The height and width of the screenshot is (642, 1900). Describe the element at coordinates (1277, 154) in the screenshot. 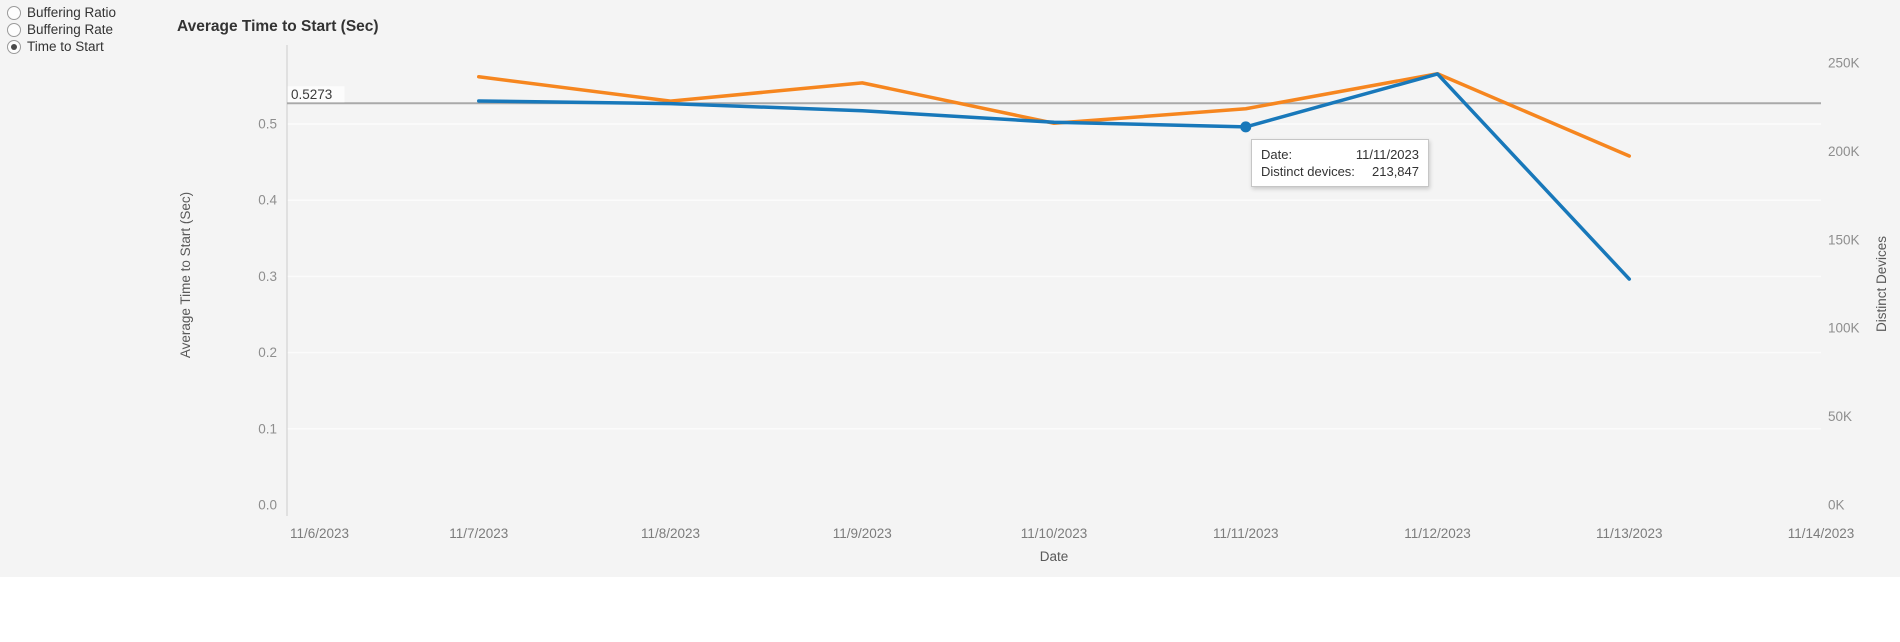

I see `tooltip-date-label: Date:` at that location.